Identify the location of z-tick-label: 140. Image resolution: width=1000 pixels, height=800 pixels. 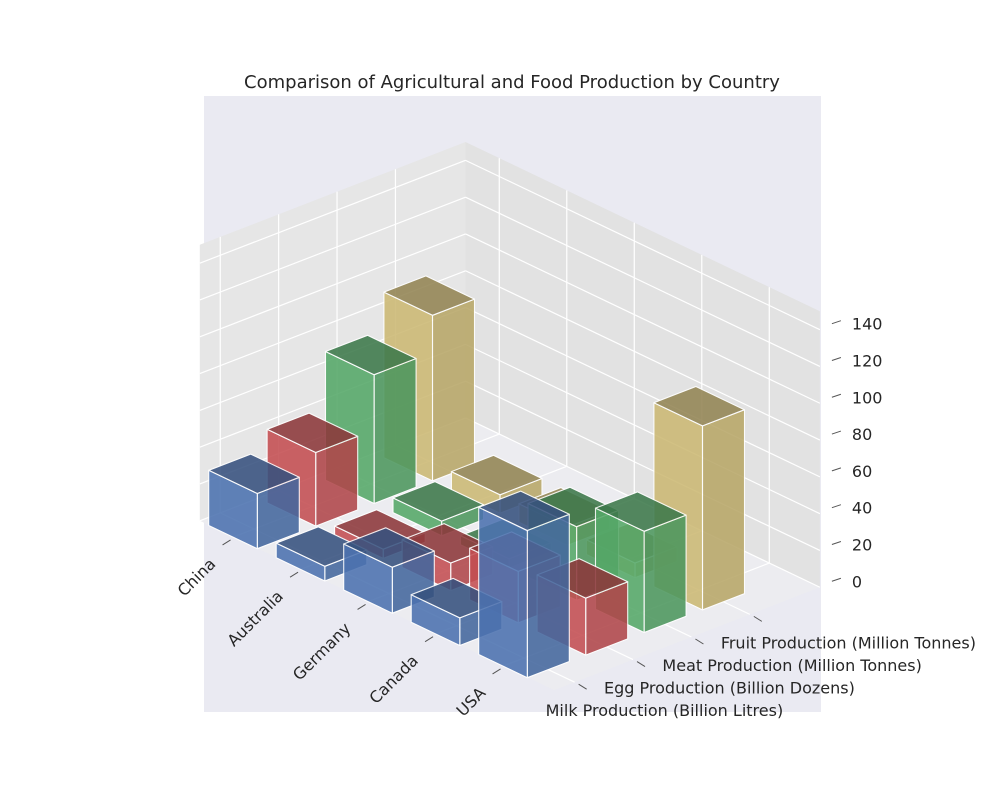
(867, 324).